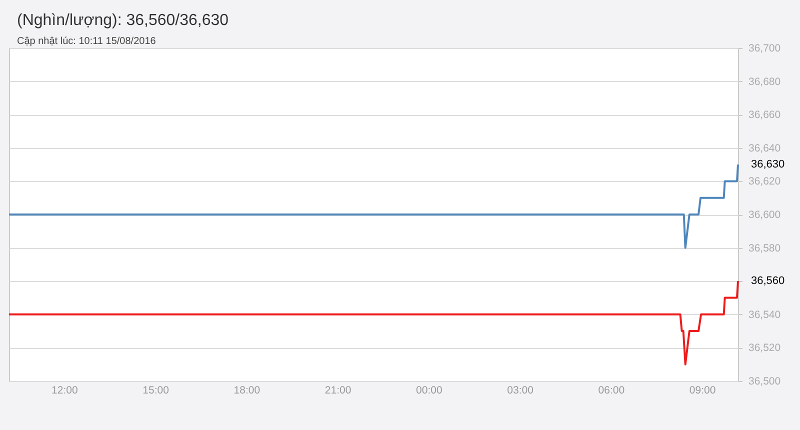 The height and width of the screenshot is (430, 800). I want to click on y-tick-label: 36,660, so click(764, 115).